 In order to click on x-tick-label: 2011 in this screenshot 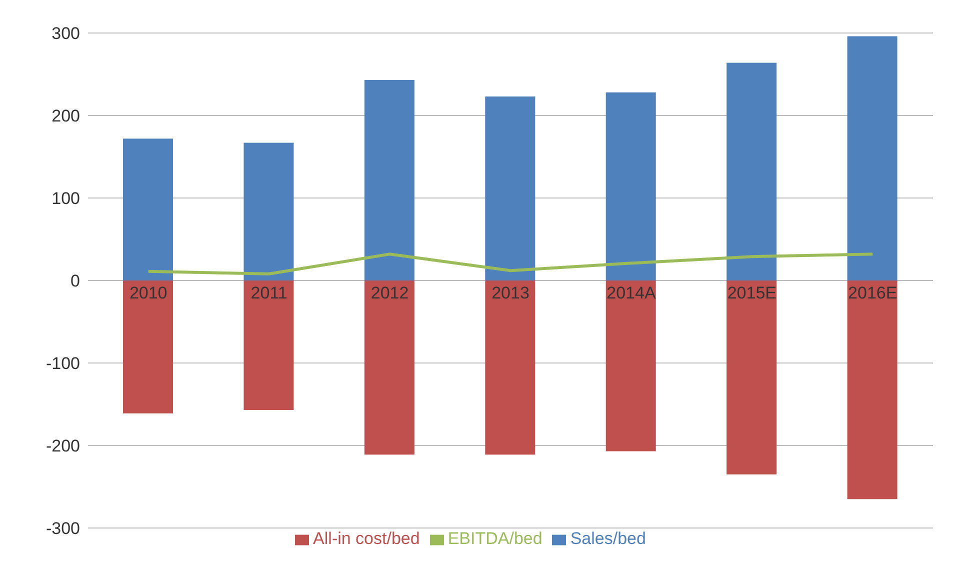, I will do `click(269, 293)`.